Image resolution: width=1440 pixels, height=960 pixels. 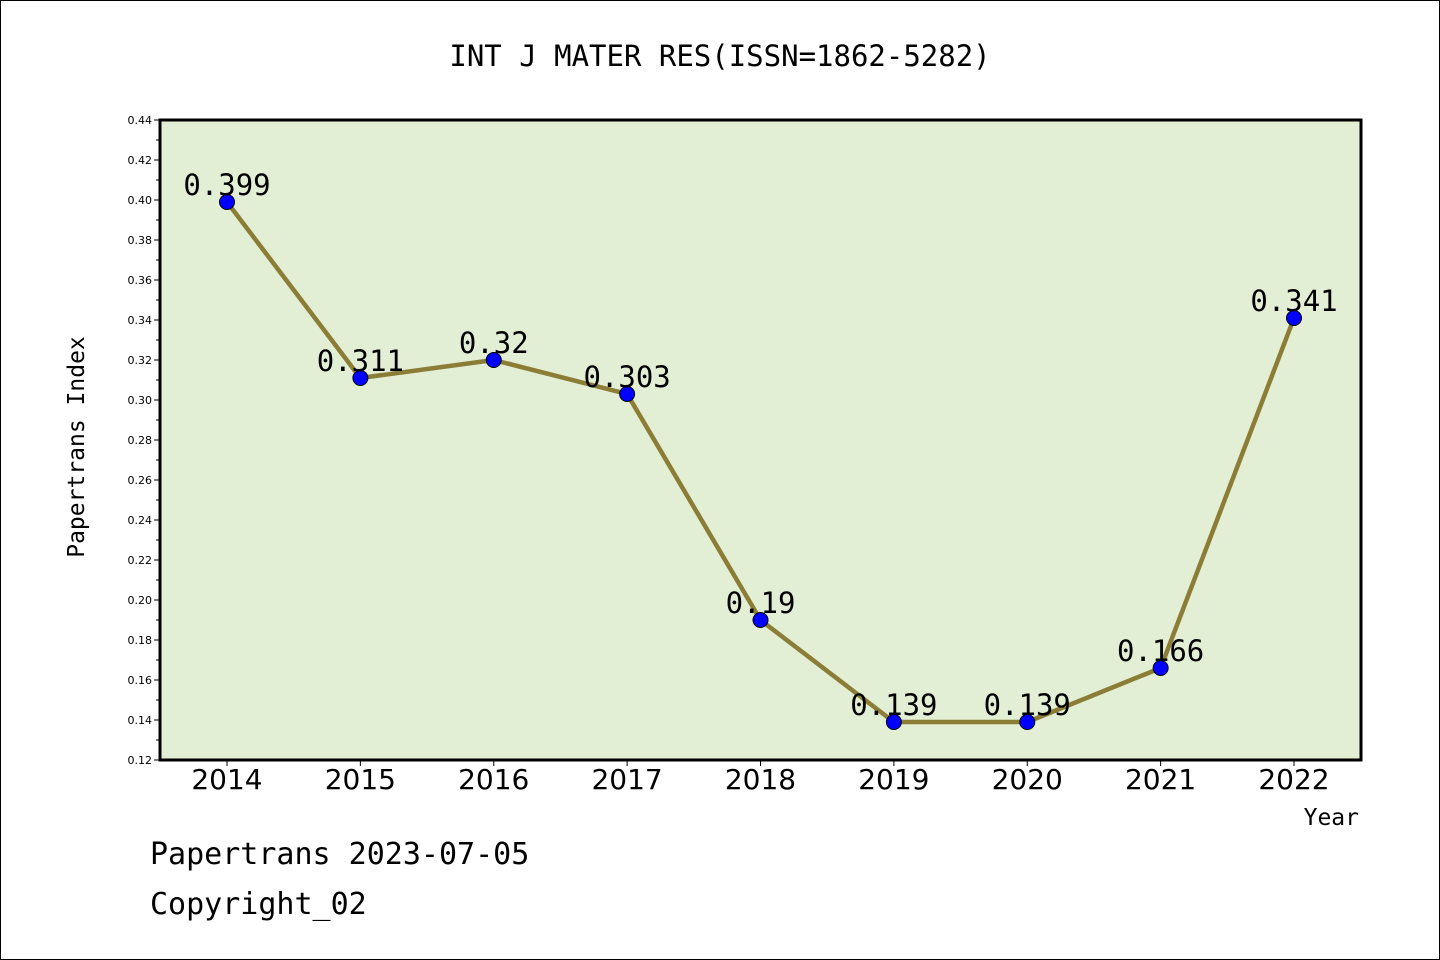 I want to click on footer-date: Papertrans 2023-07-05, so click(x=339, y=854).